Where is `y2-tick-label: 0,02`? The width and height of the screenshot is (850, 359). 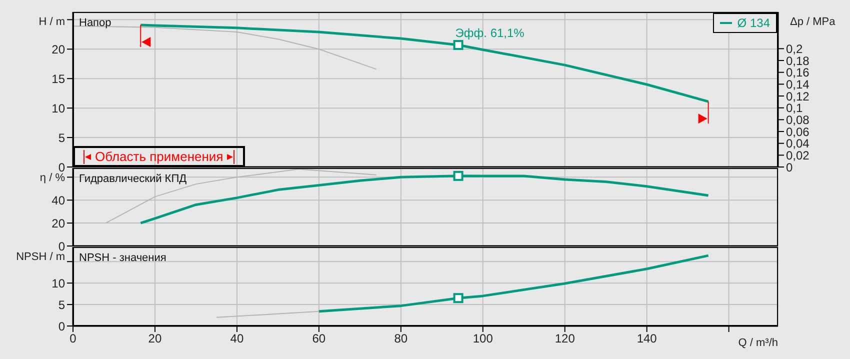
y2-tick-label: 0,02 is located at coordinates (798, 155).